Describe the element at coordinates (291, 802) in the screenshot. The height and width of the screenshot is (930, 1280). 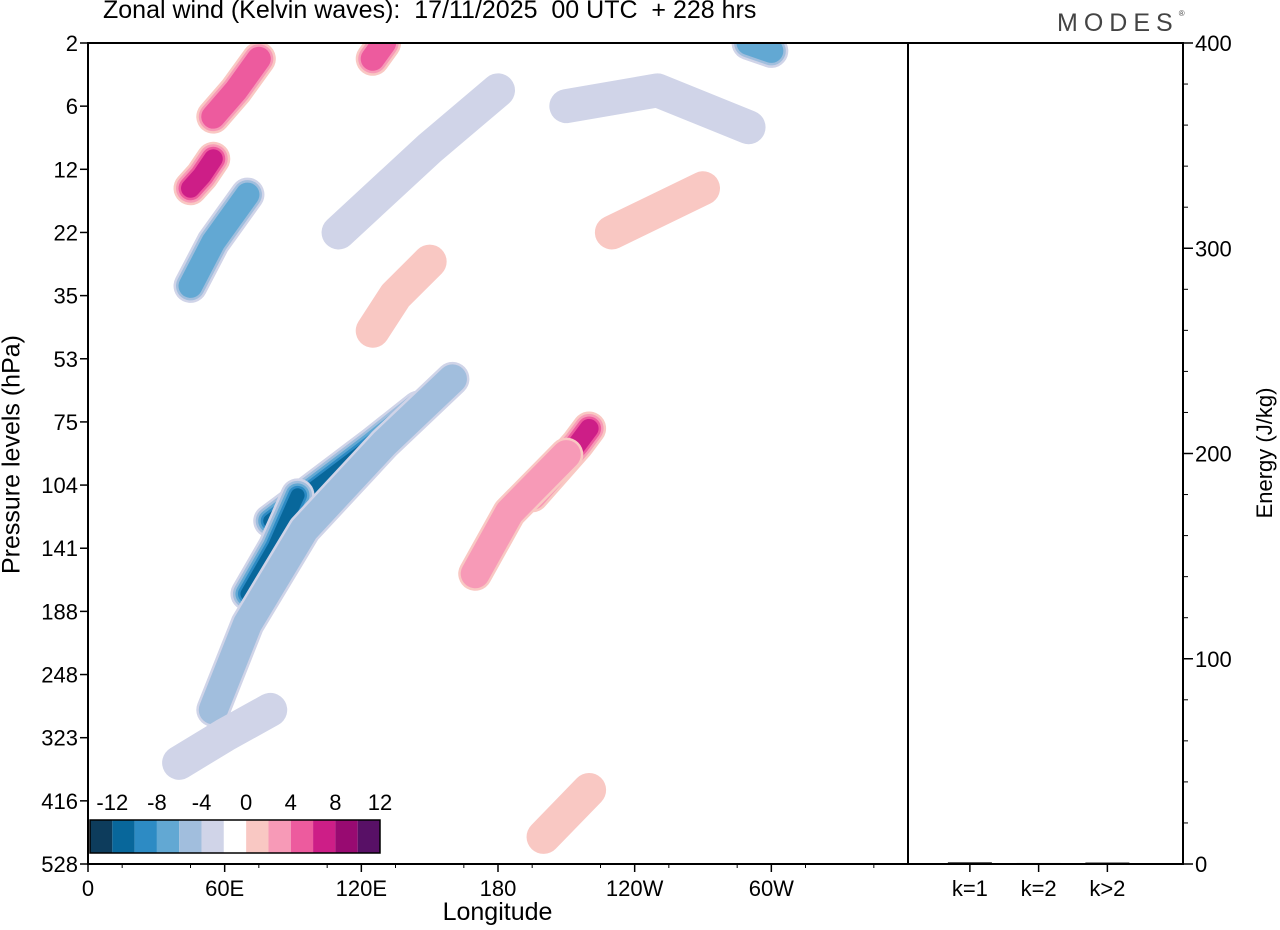
I see `colorbar-label: 4` at that location.